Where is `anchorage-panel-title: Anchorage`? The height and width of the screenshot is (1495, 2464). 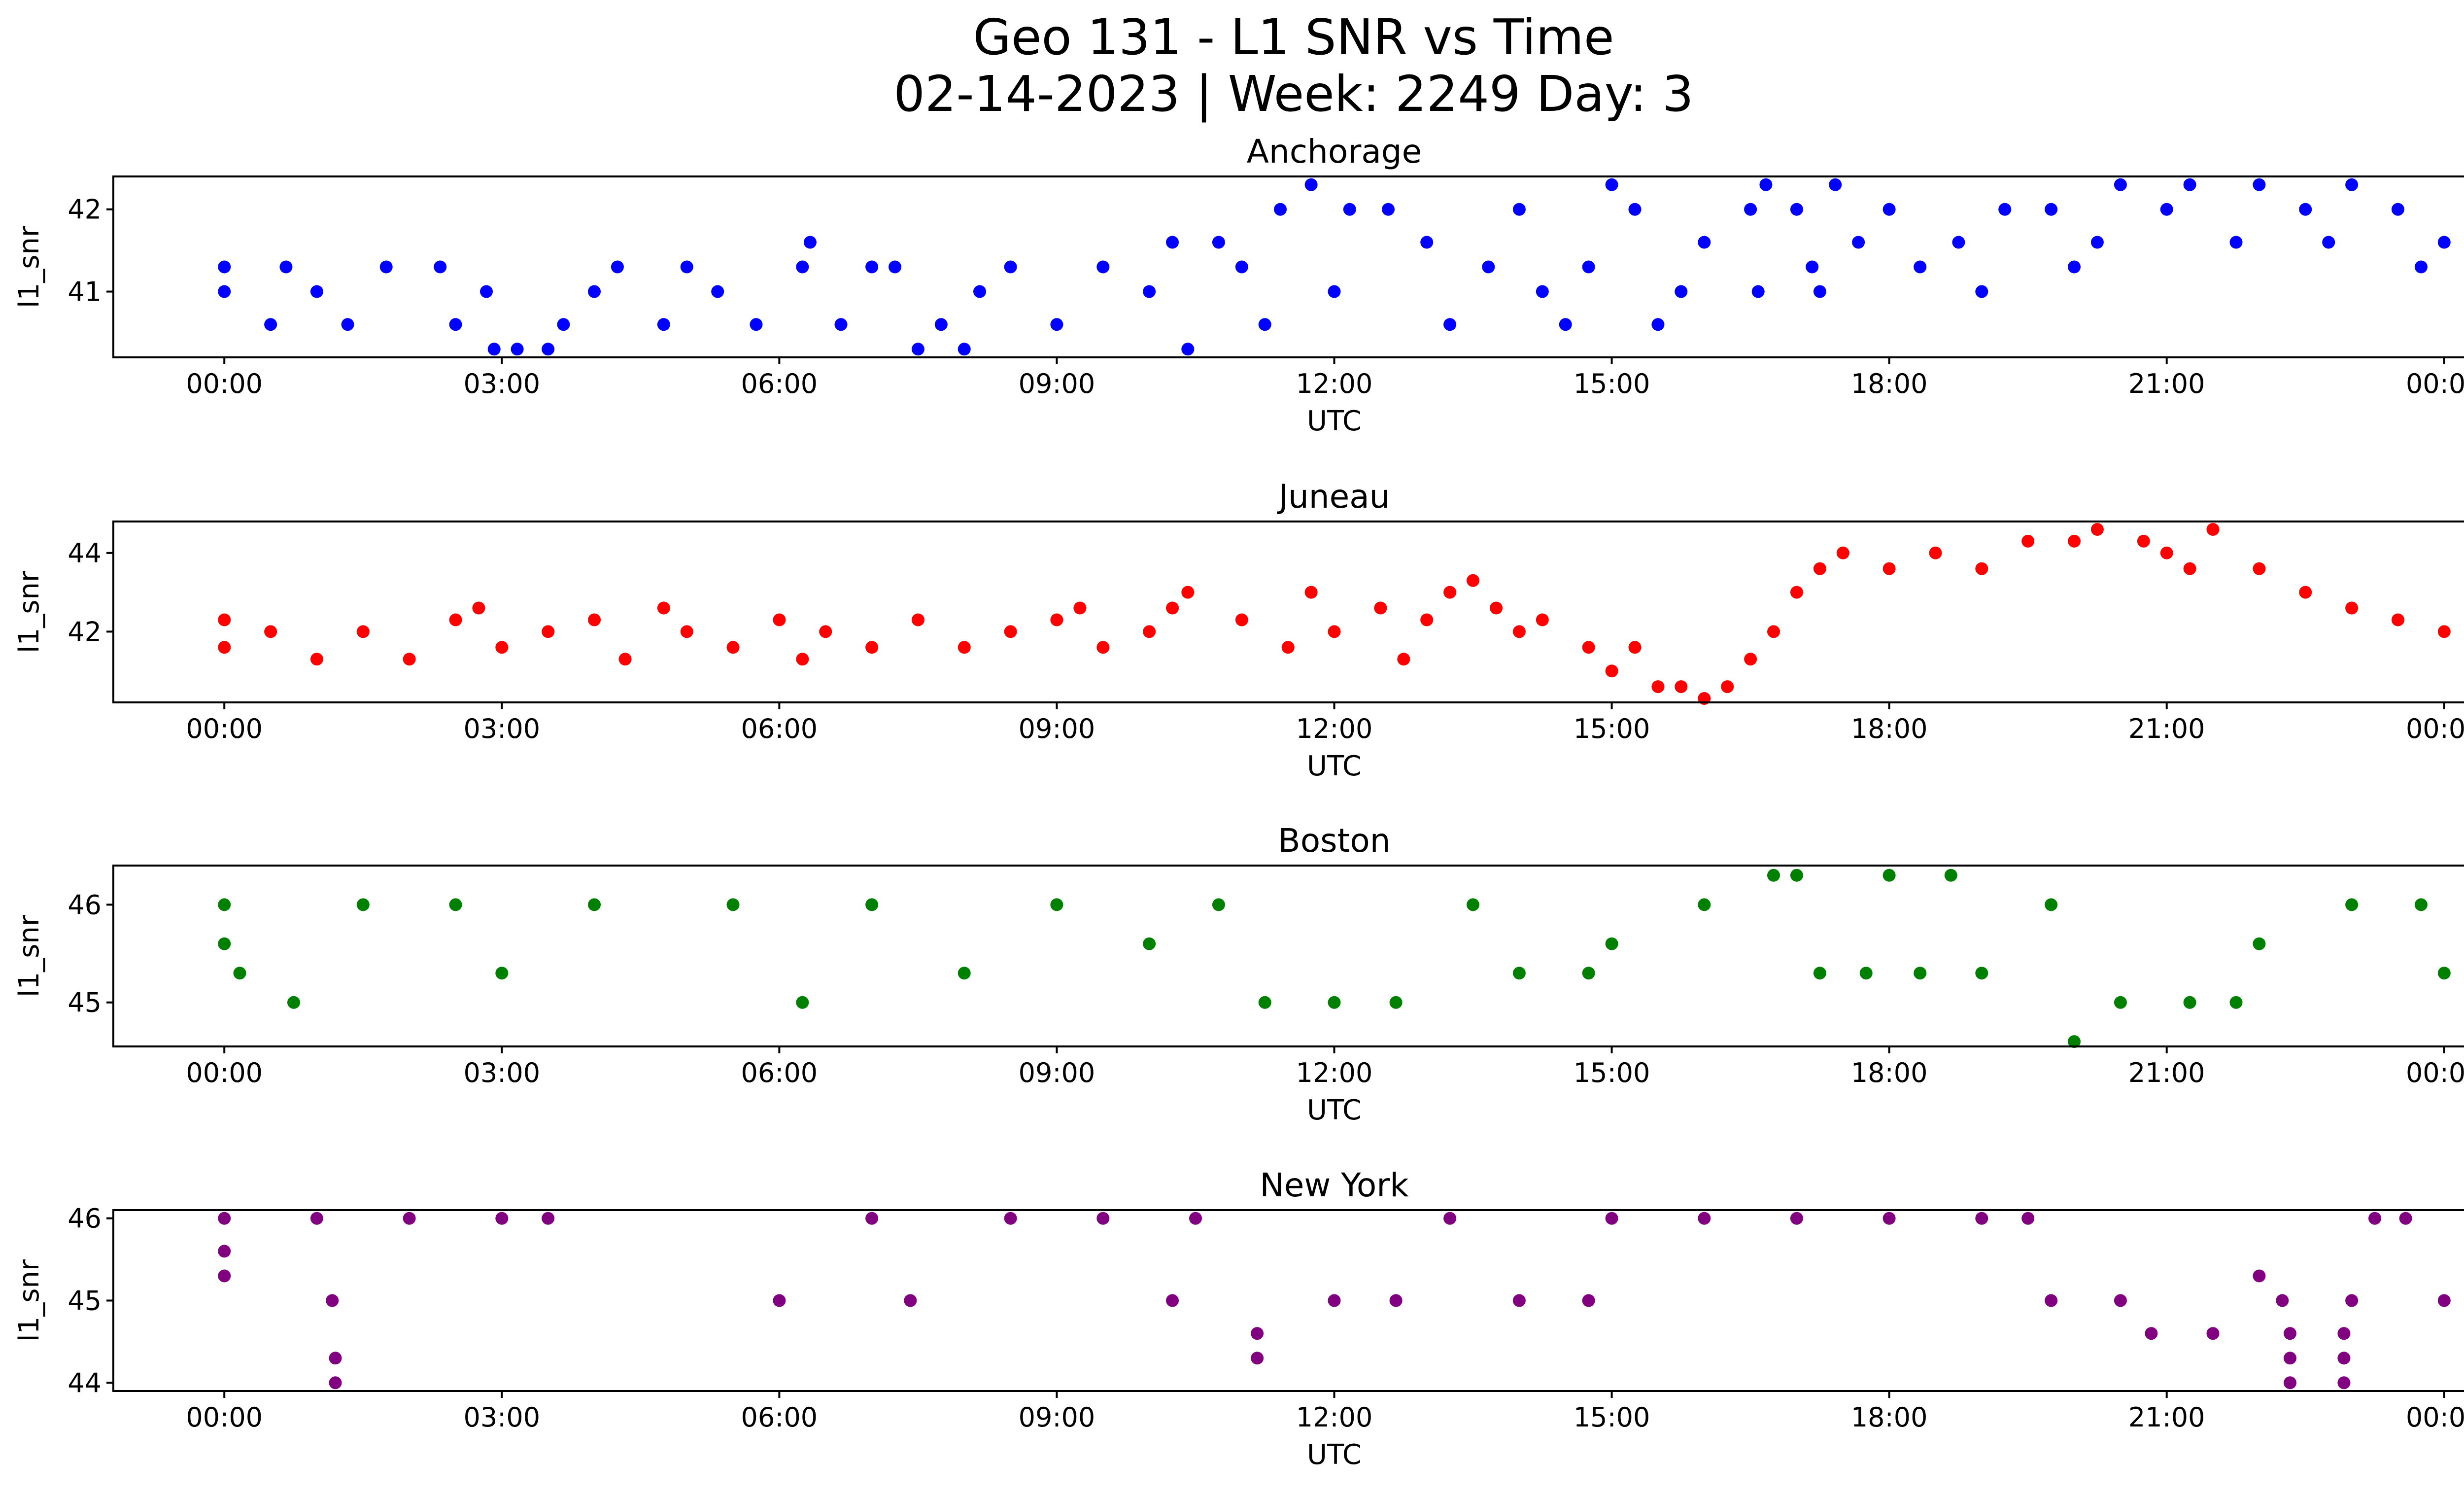 anchorage-panel-title: Anchorage is located at coordinates (1334, 152).